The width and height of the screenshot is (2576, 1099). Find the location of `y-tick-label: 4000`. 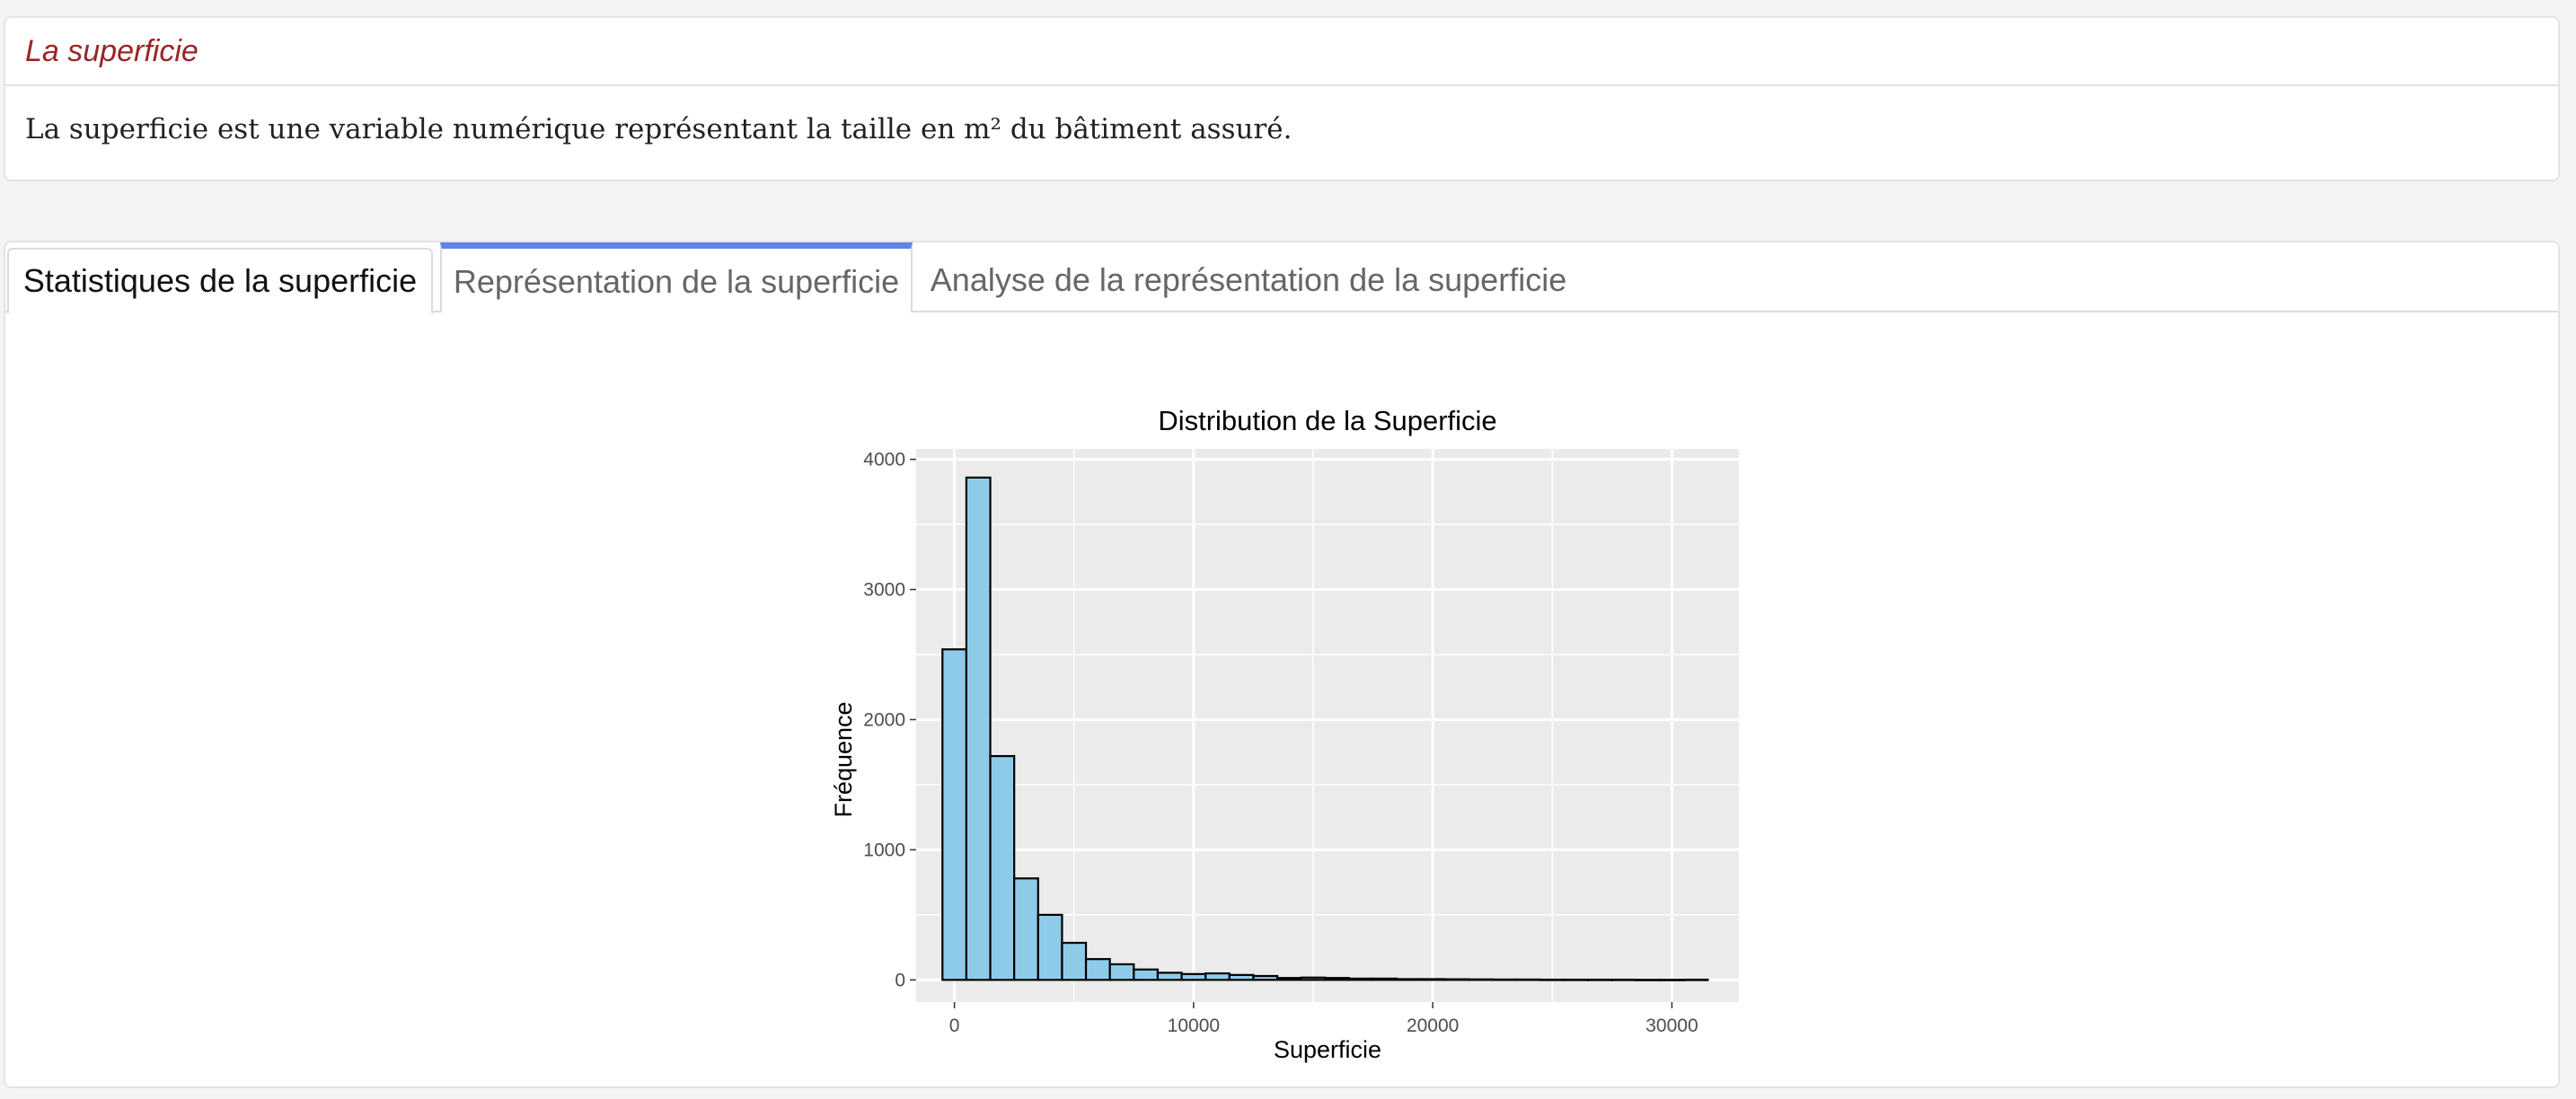

y-tick-label: 4000 is located at coordinates (884, 460).